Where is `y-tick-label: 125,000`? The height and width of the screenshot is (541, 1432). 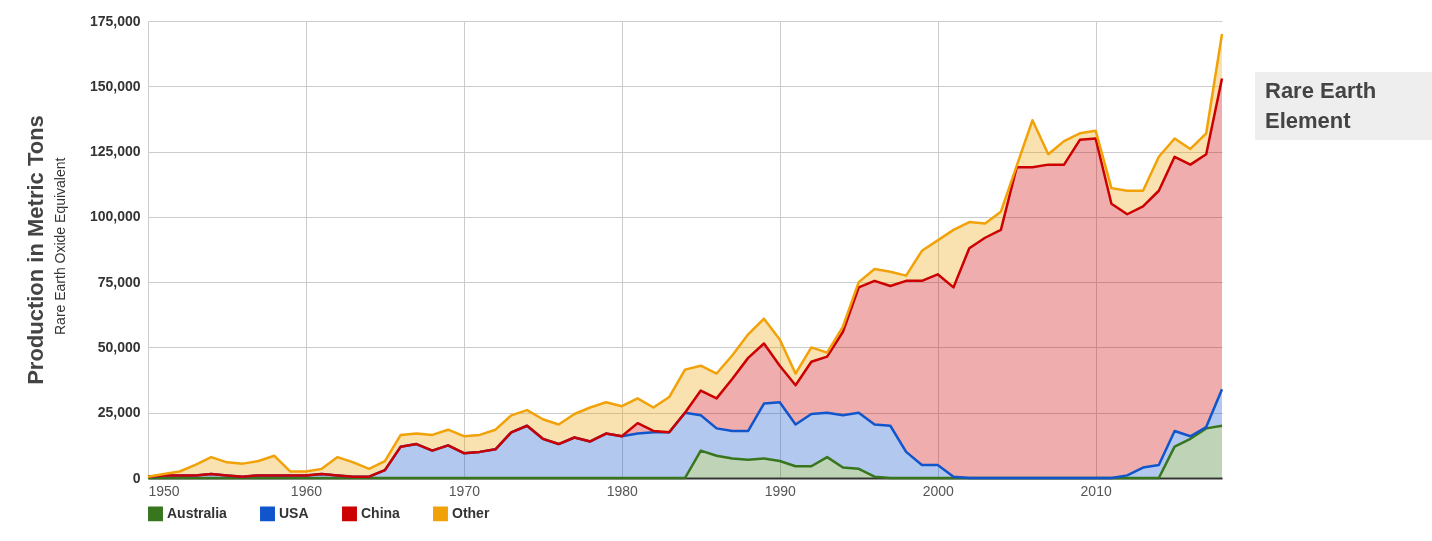 y-tick-label: 125,000 is located at coordinates (115, 151).